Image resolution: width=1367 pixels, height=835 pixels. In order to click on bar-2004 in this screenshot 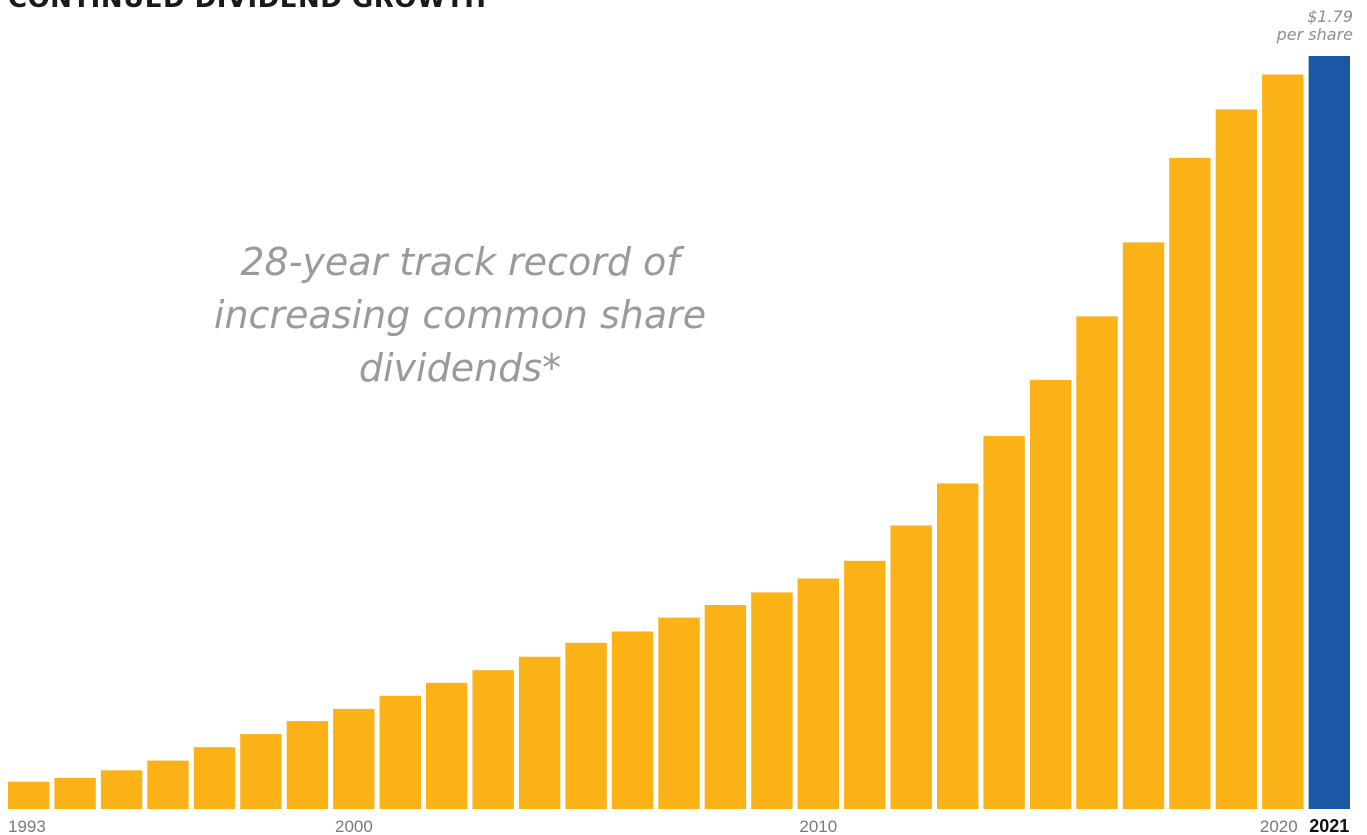, I will do `click(539, 732)`.